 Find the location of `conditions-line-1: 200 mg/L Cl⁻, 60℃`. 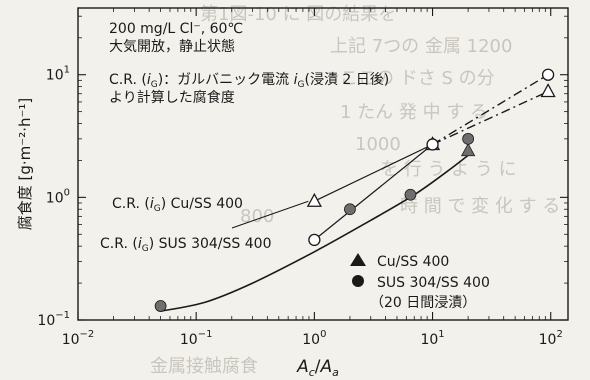

conditions-line-1: 200 mg/L Cl⁻, 60℃ is located at coordinates (176, 29).